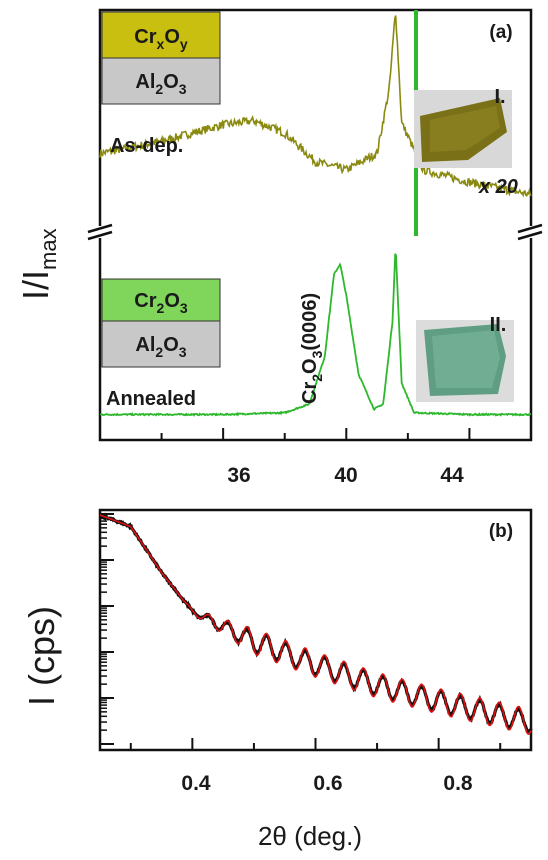  Describe the element at coordinates (151, 399) in the screenshot. I see `annealed-label: Annealed` at that location.